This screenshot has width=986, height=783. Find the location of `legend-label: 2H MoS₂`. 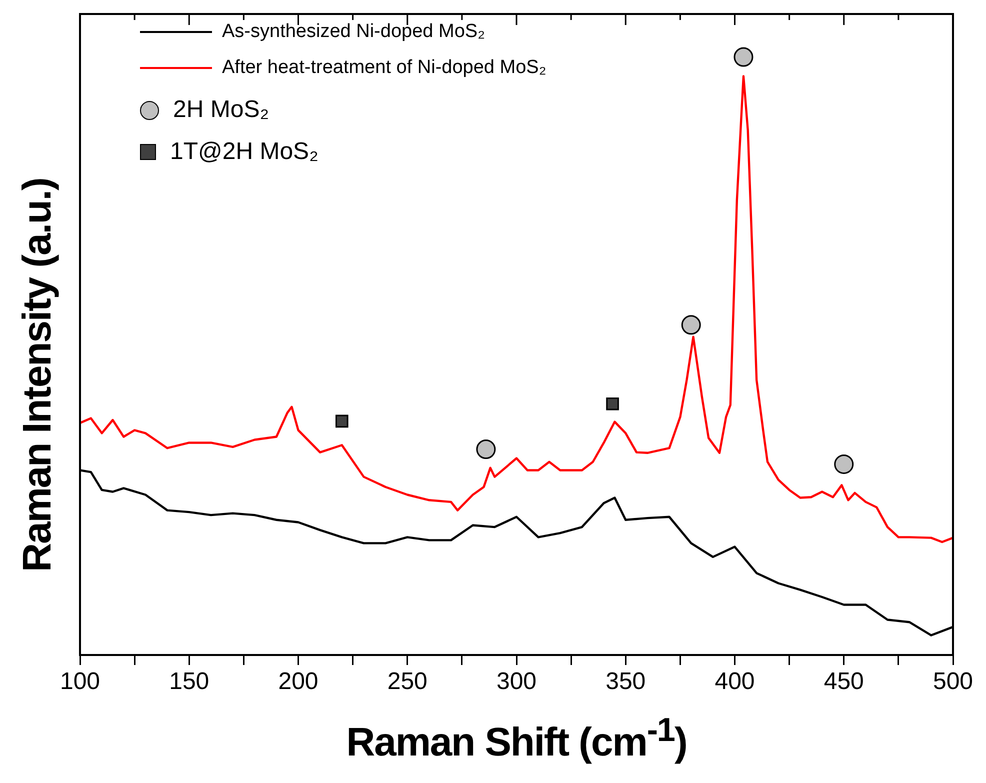

legend-label: 2H MoS₂ is located at coordinates (221, 110).